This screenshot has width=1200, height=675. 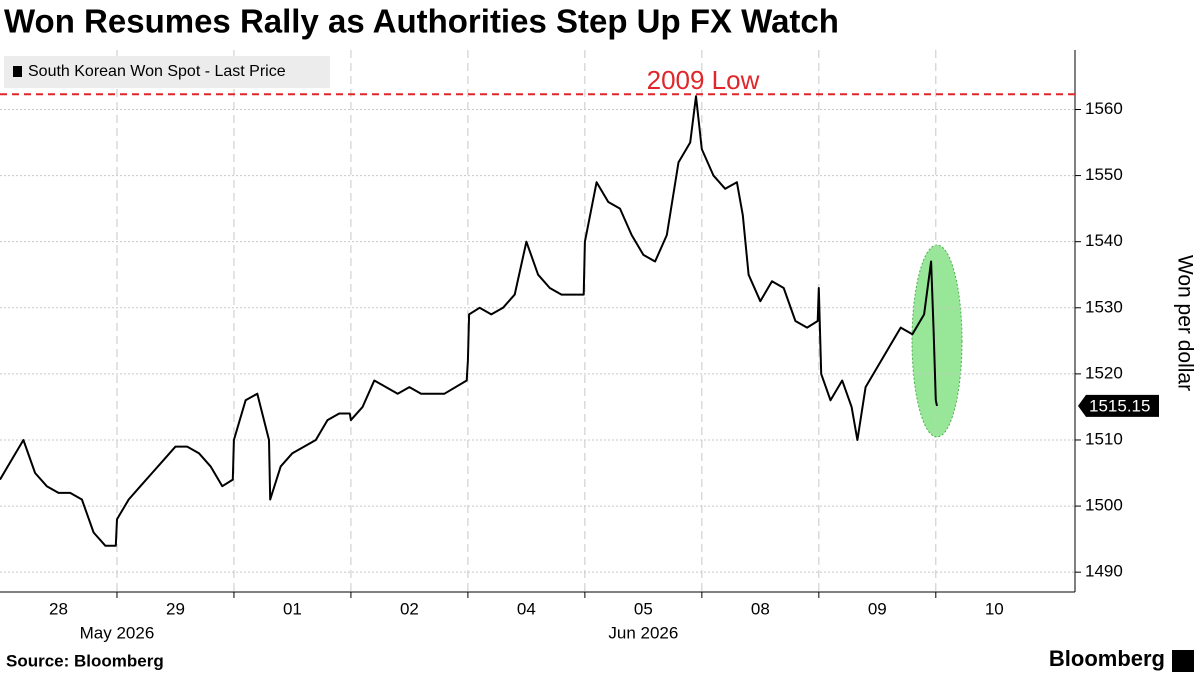 I want to click on x-tick-label: 01, so click(x=292, y=608).